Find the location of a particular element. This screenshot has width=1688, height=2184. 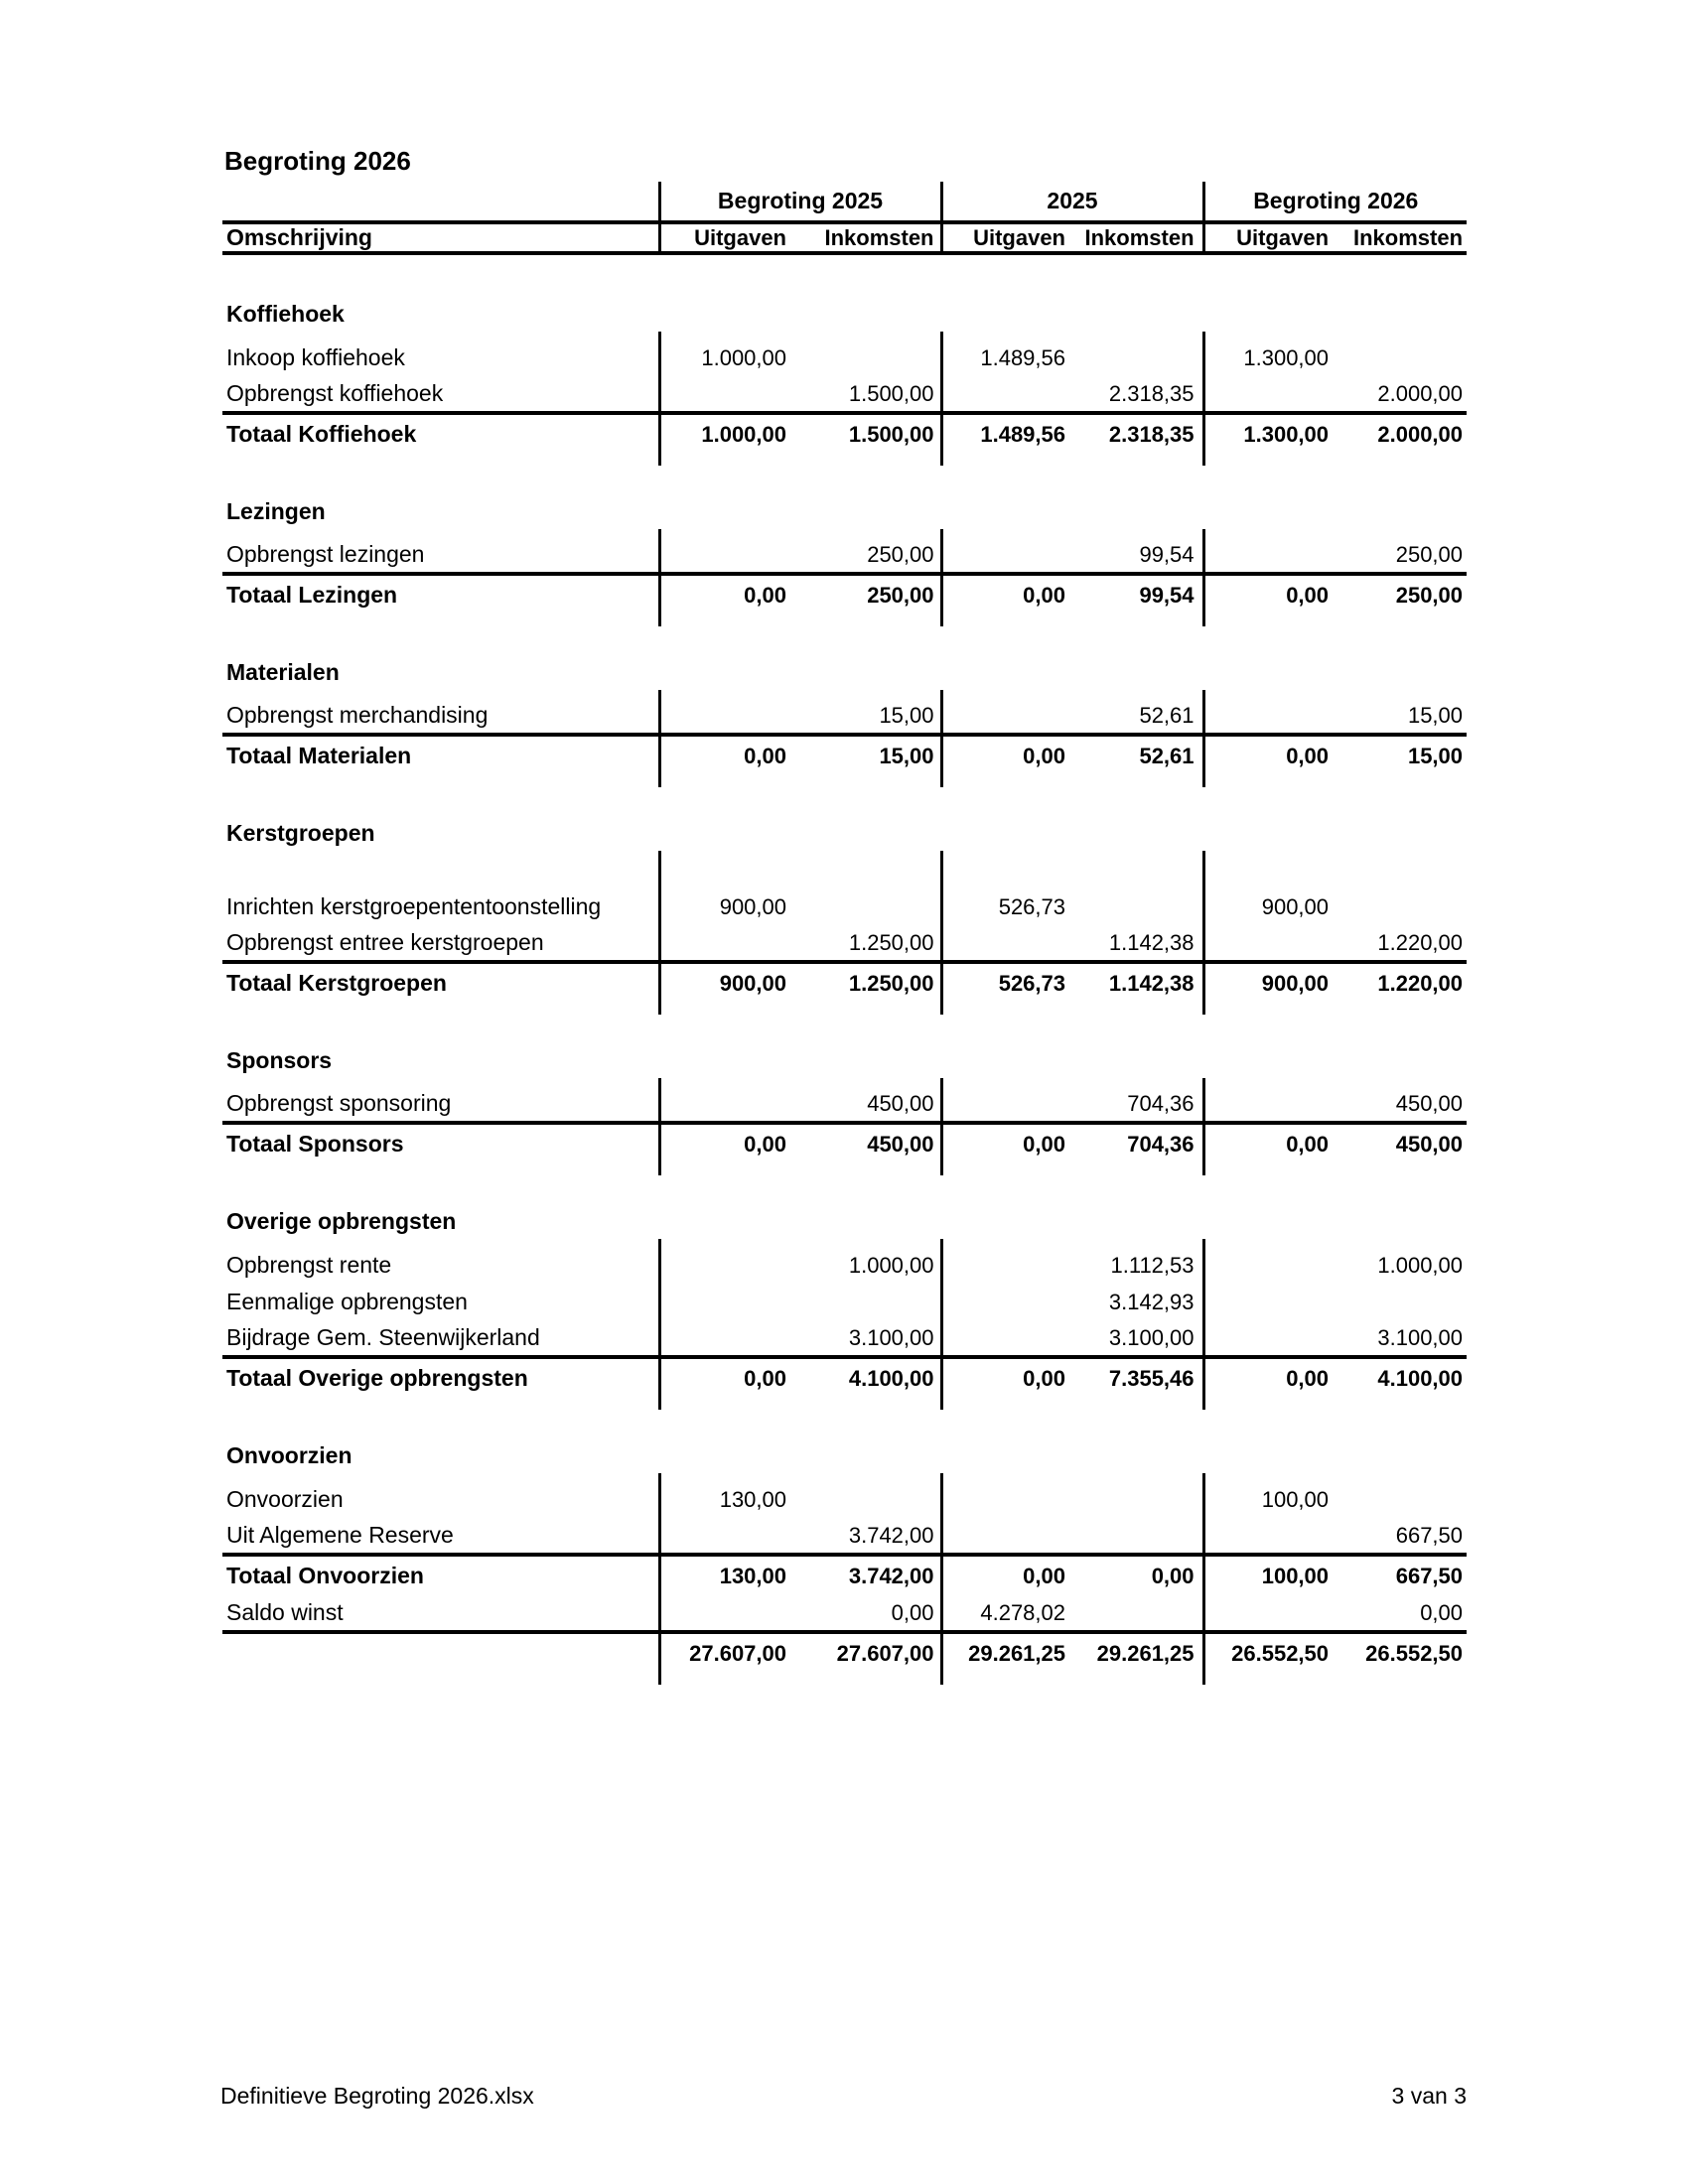

cell-value: 1.000,00 is located at coordinates (891, 1265).